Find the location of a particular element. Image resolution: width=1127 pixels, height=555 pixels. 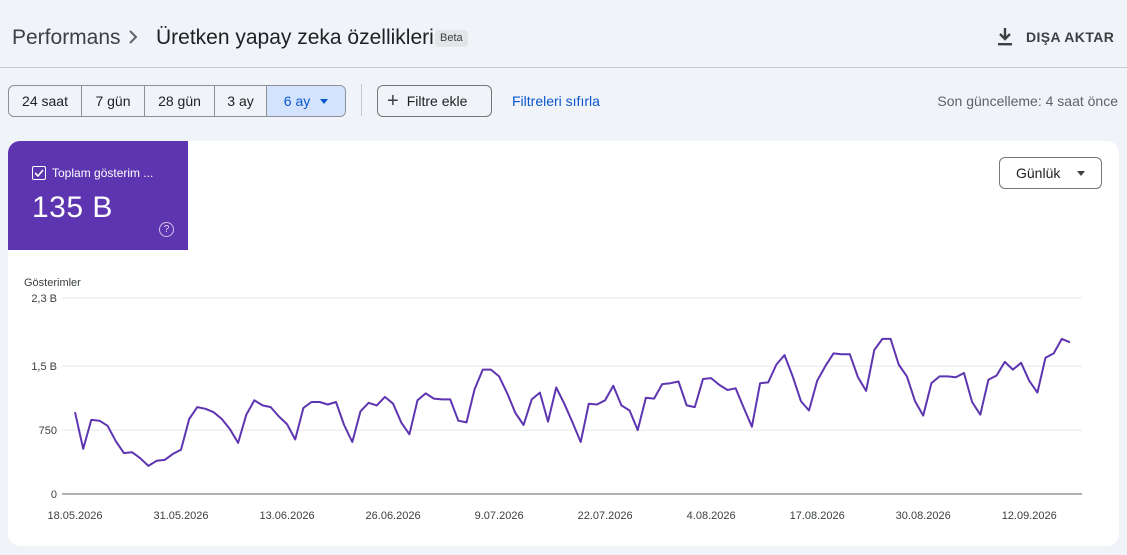

range-3-months: 3 ay is located at coordinates (241, 101).